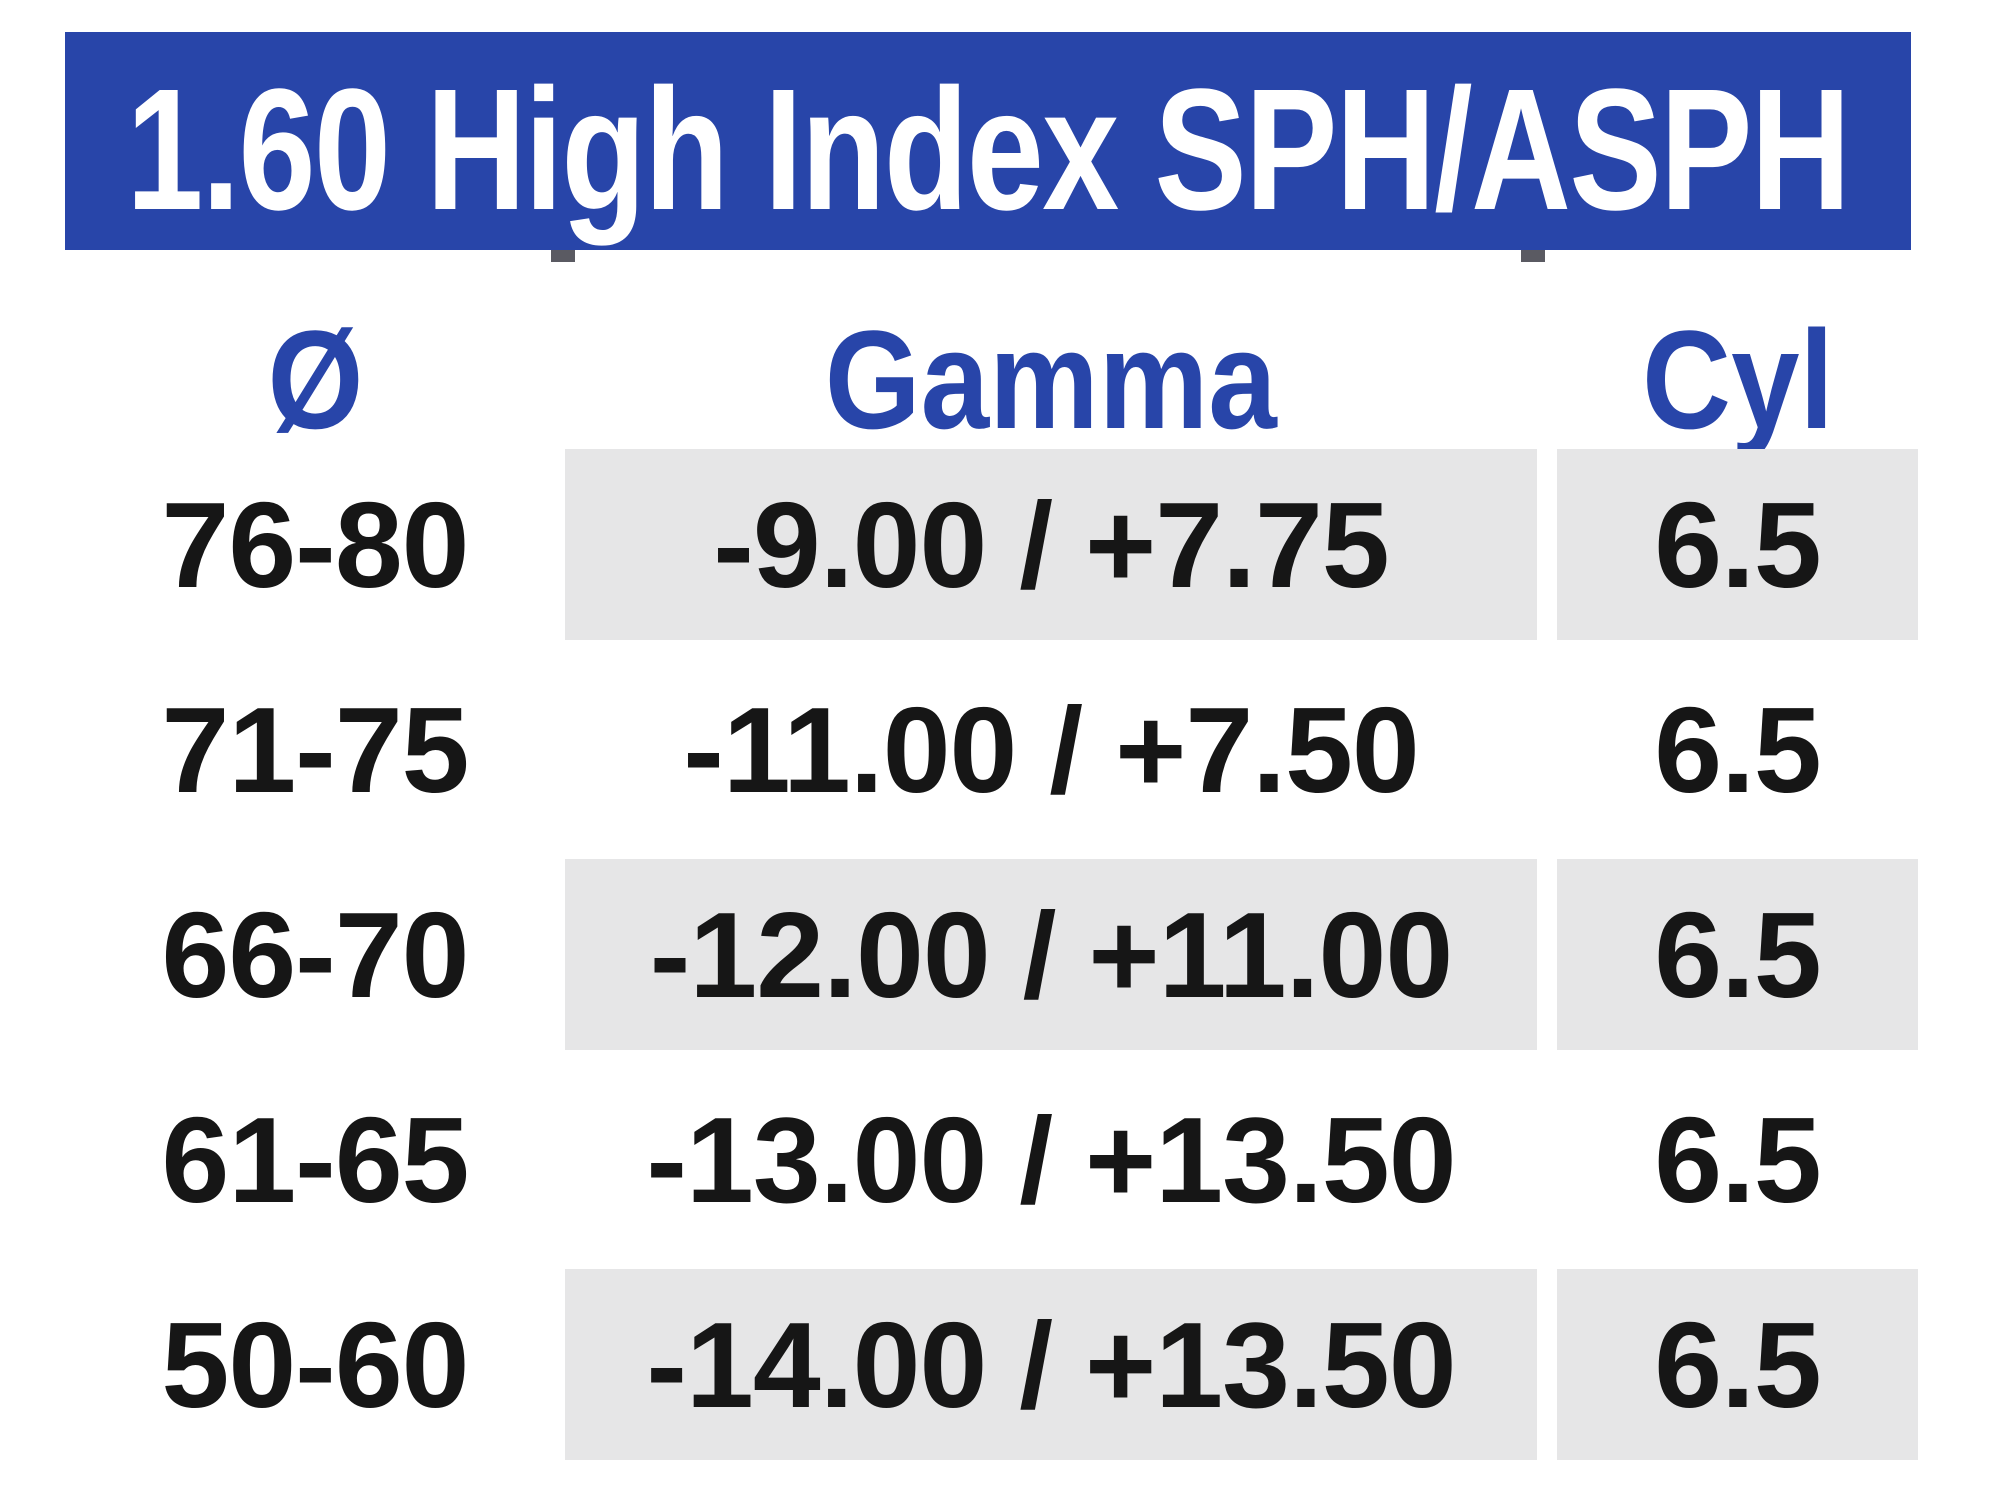  What do you see at coordinates (1051, 1159) in the screenshot?
I see `gamma-cell: -13.00 / +13.50` at bounding box center [1051, 1159].